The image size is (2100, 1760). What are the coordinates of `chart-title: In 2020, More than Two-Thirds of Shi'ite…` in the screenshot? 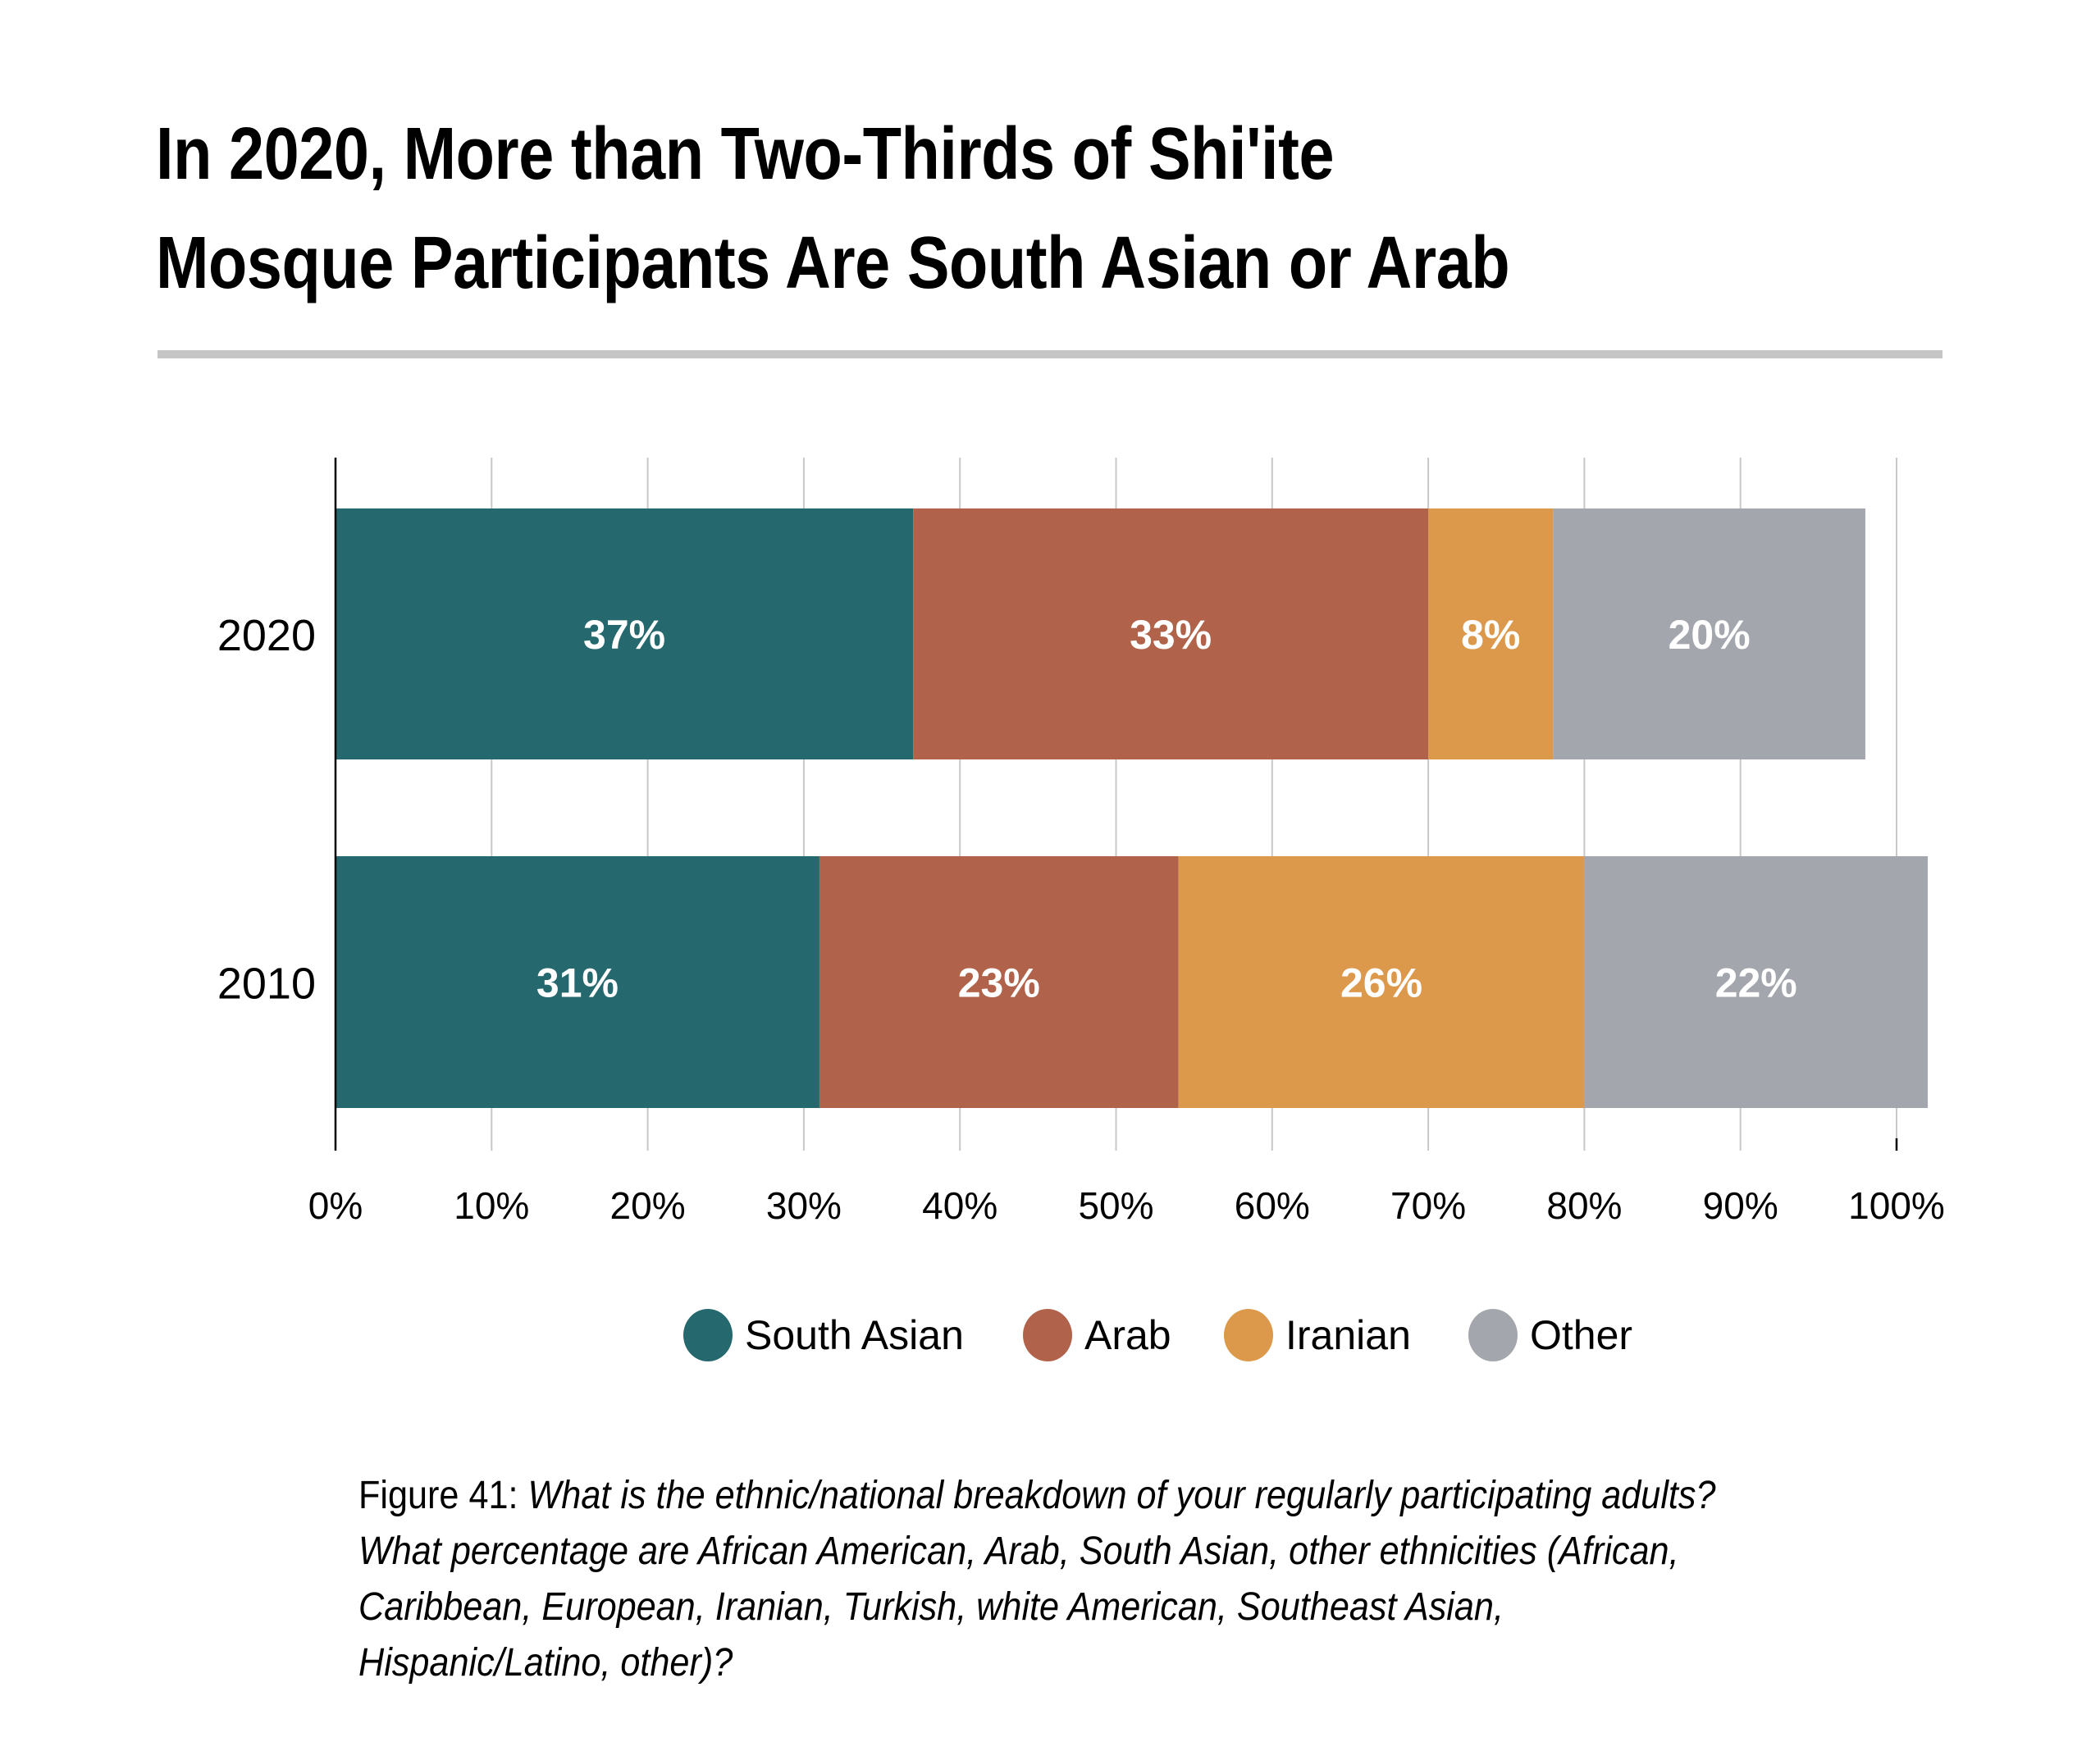 It's located at (833, 209).